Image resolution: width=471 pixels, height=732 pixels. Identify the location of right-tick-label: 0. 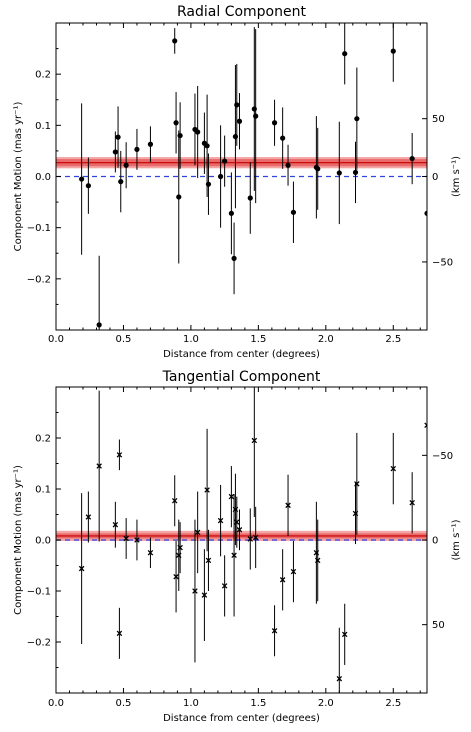
(435, 541).